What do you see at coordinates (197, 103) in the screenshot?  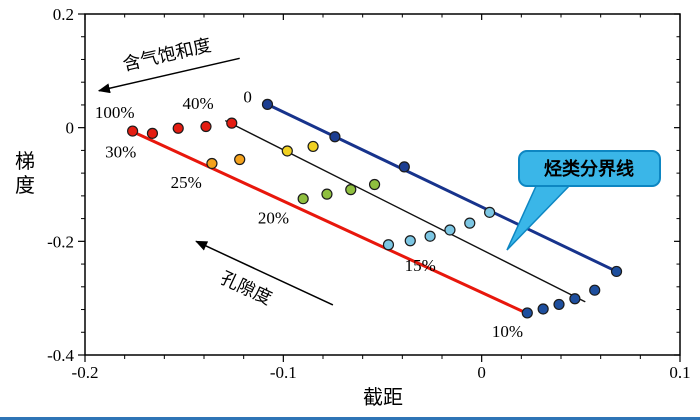 I see `point-label: 40%` at bounding box center [197, 103].